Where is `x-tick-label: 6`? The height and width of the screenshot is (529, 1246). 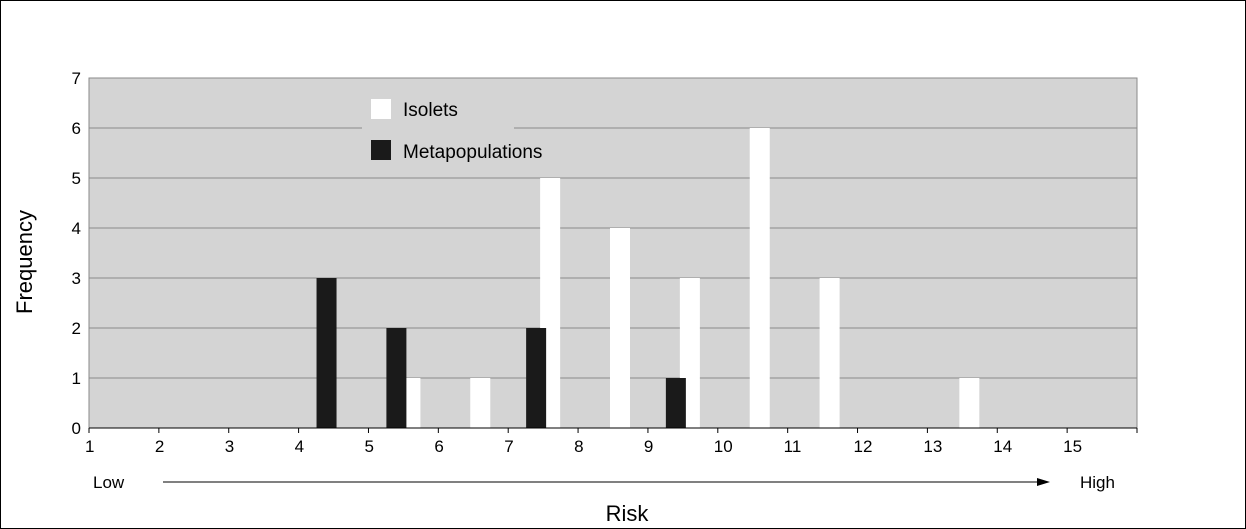 x-tick-label: 6 is located at coordinates (438, 446).